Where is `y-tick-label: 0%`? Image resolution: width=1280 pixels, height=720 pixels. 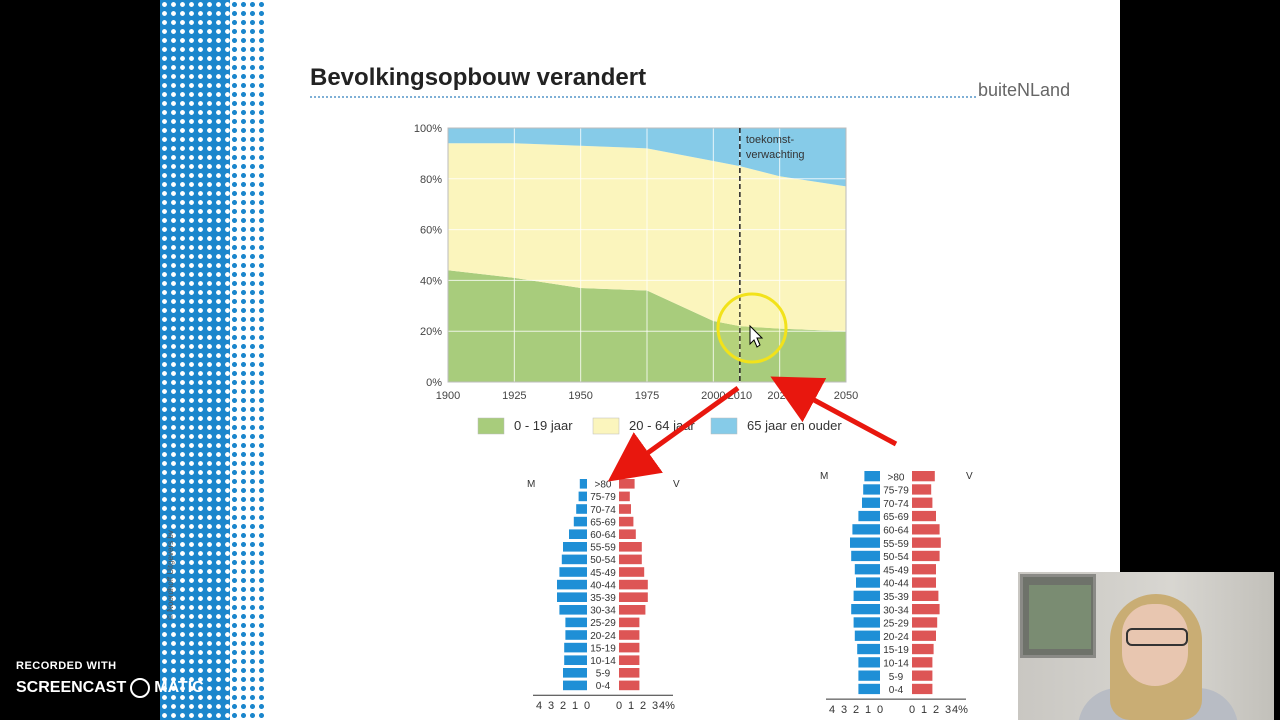
y-tick-label: 0% is located at coordinates (434, 383).